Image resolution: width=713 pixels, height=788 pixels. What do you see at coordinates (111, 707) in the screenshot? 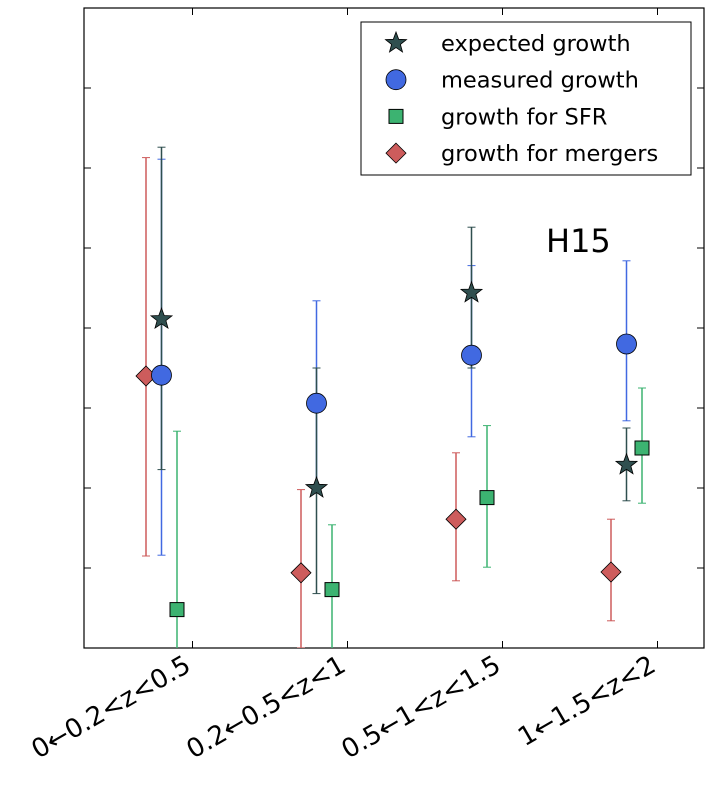
I see `x-tick-label: 0←0.2<z<0.5` at bounding box center [111, 707].